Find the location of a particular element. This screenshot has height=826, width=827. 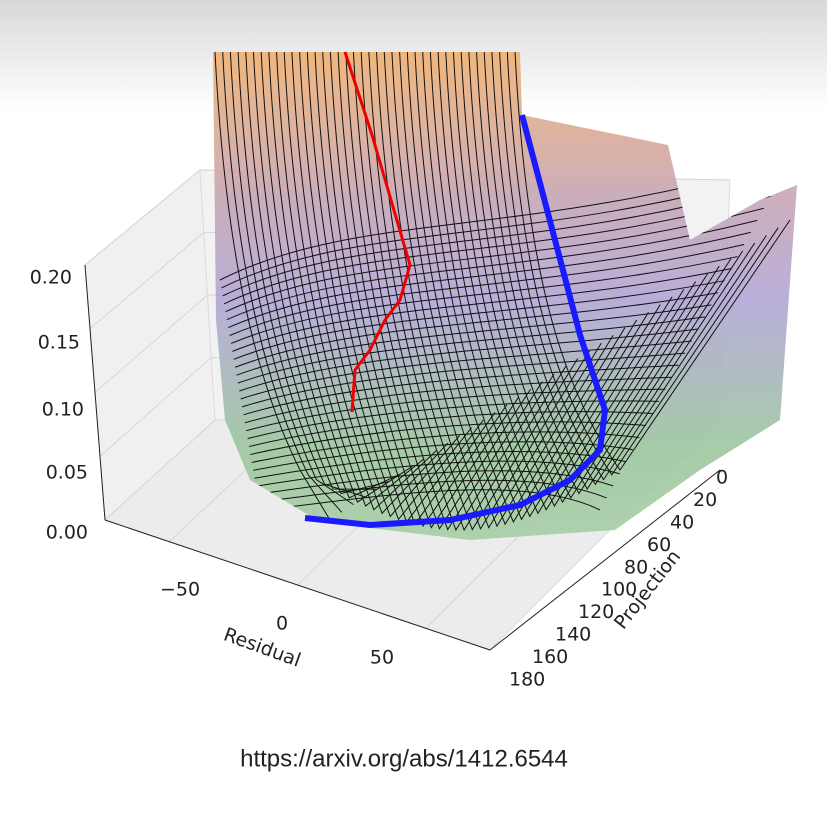

z-axis-line is located at coordinates (95, 392).